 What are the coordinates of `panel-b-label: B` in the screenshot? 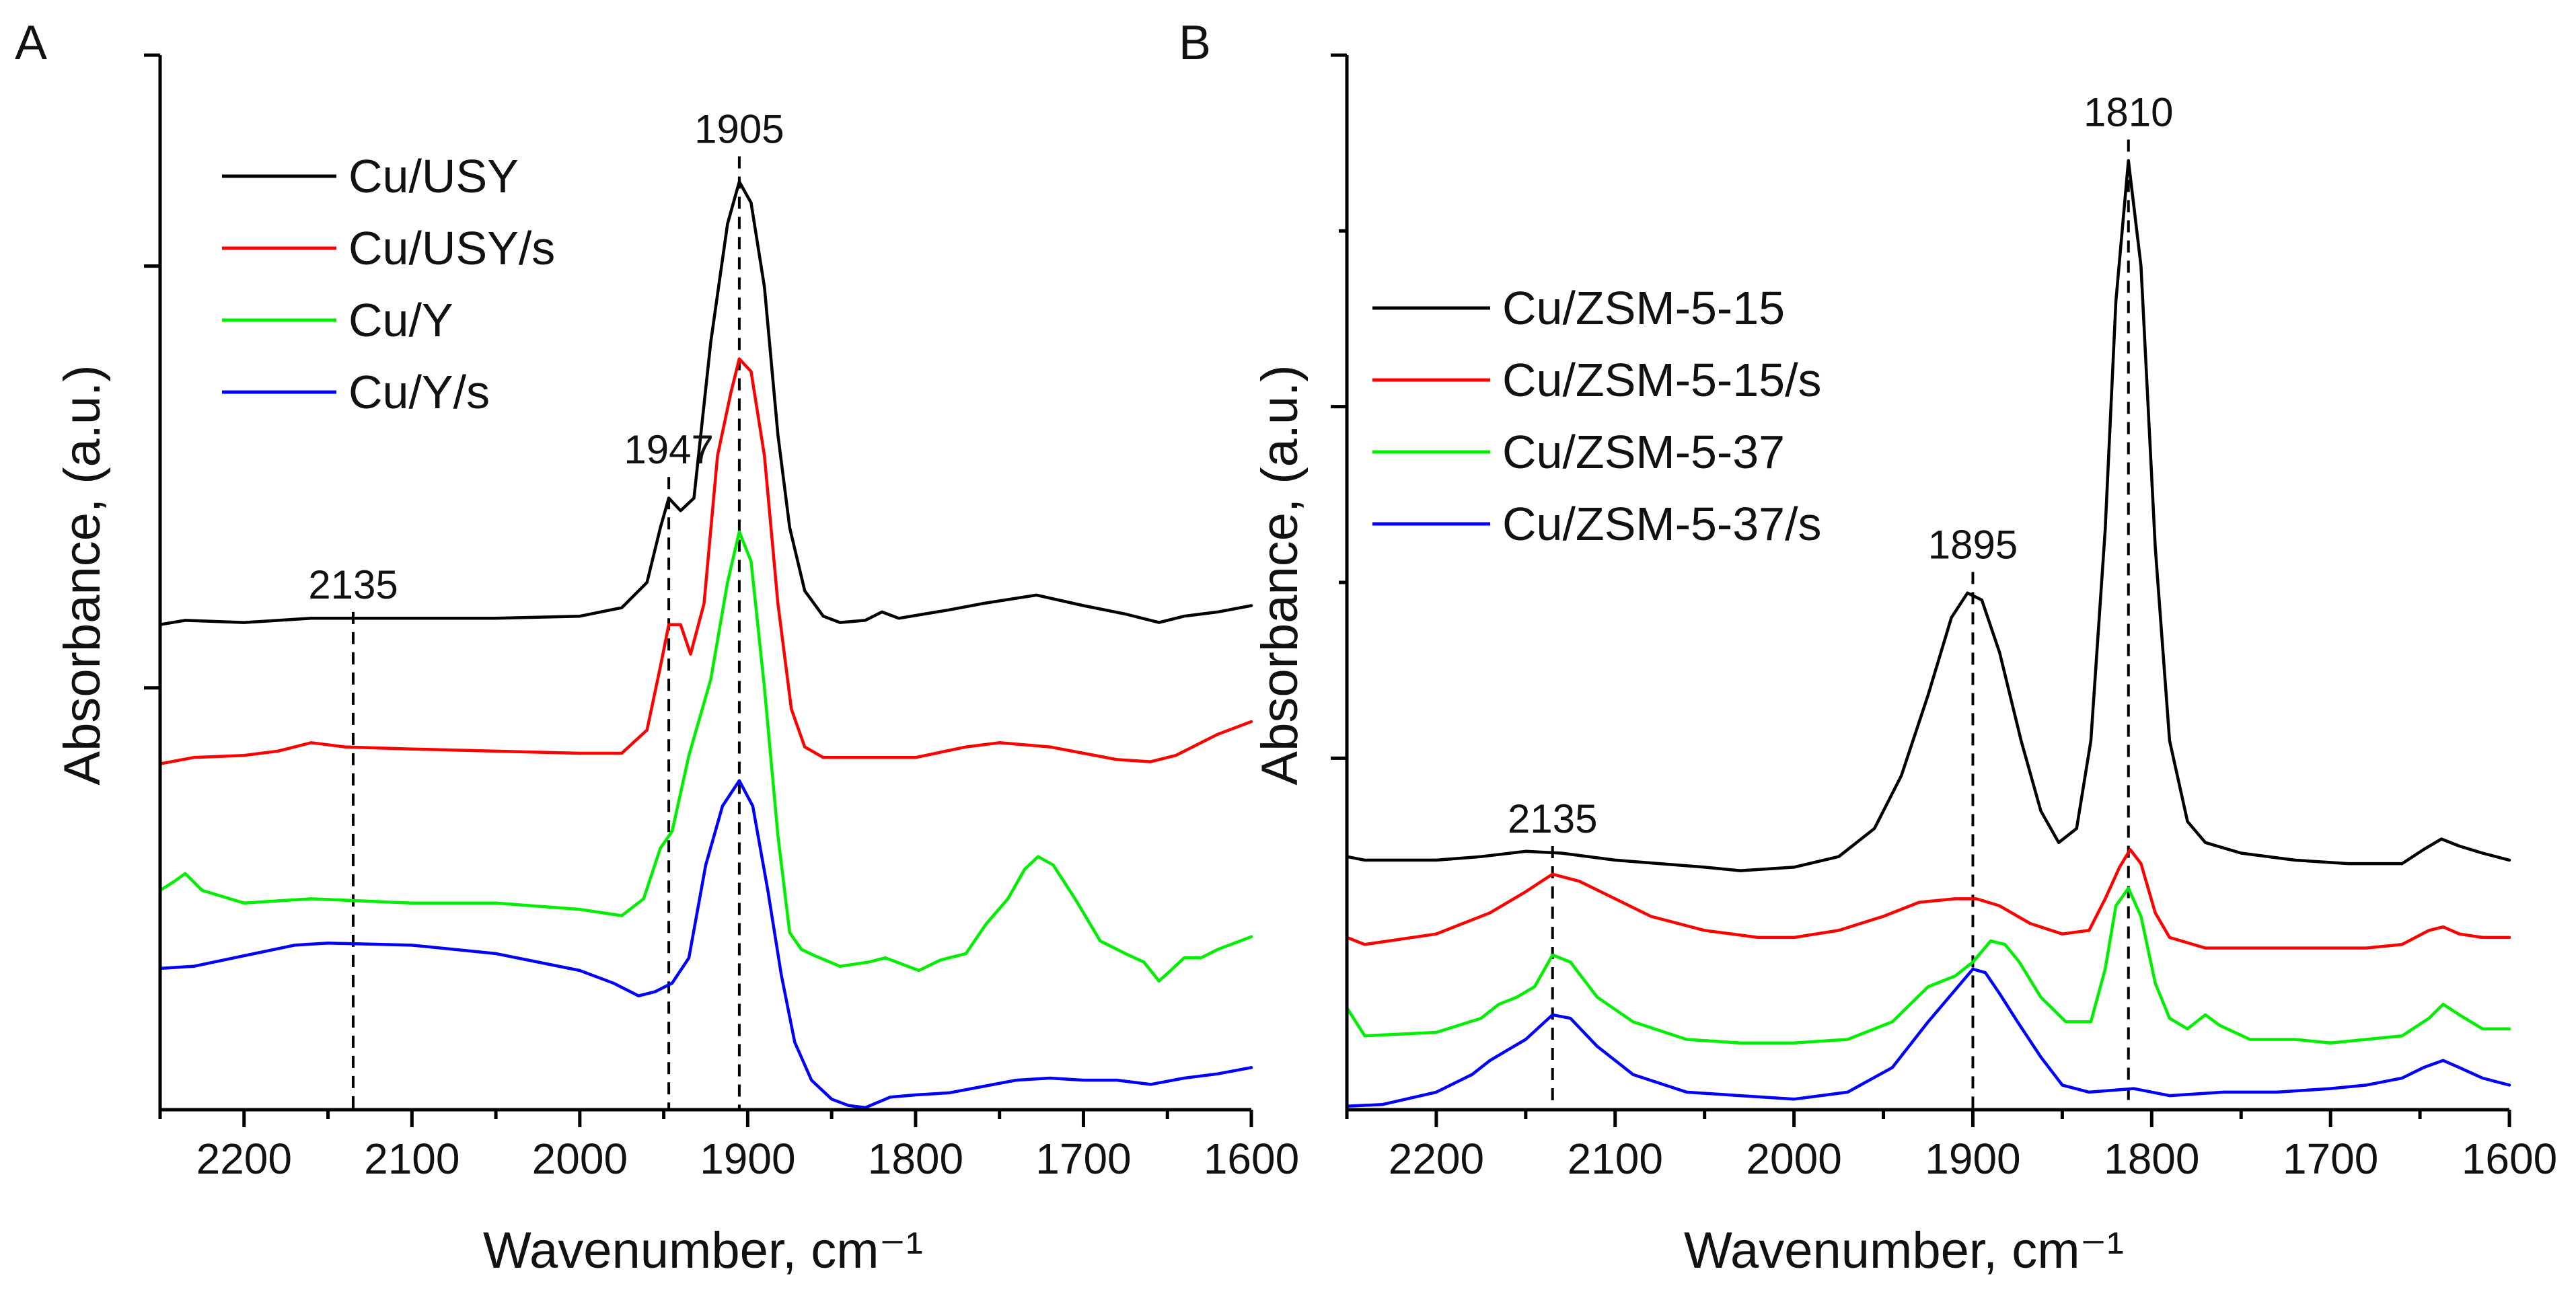 It's located at (1195, 43).